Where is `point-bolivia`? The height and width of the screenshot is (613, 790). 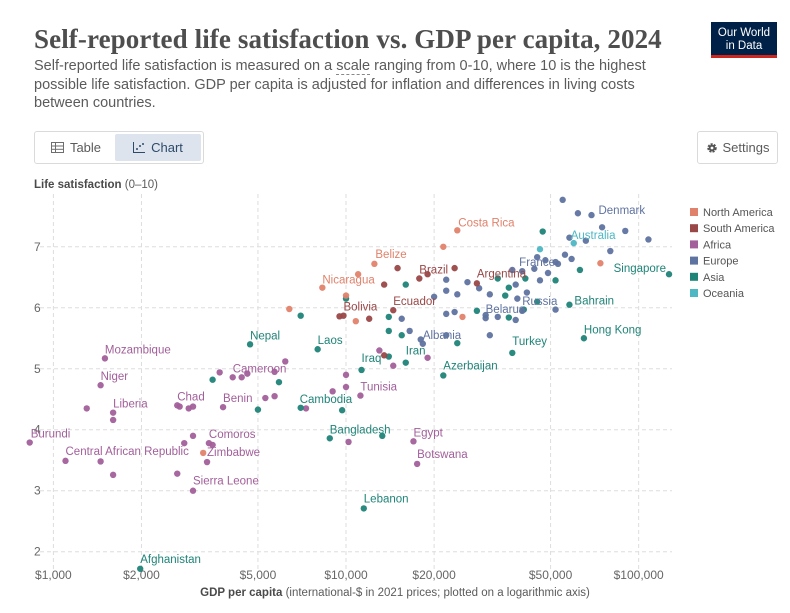 point-bolivia is located at coordinates (343, 315).